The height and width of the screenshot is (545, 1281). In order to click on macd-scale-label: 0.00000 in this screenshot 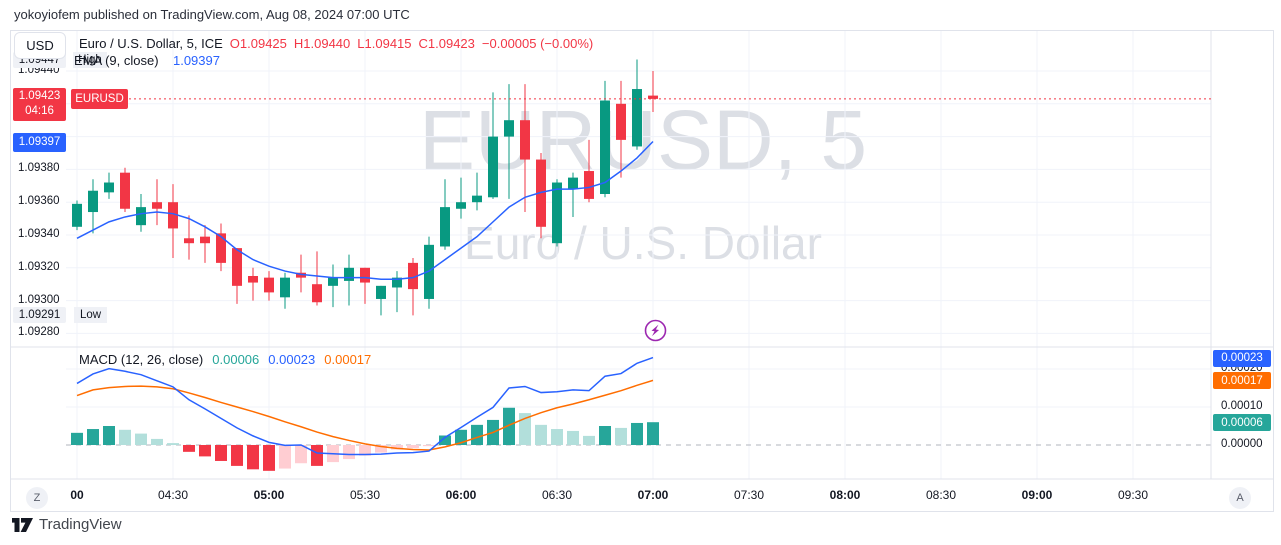, I will do `click(1242, 444)`.